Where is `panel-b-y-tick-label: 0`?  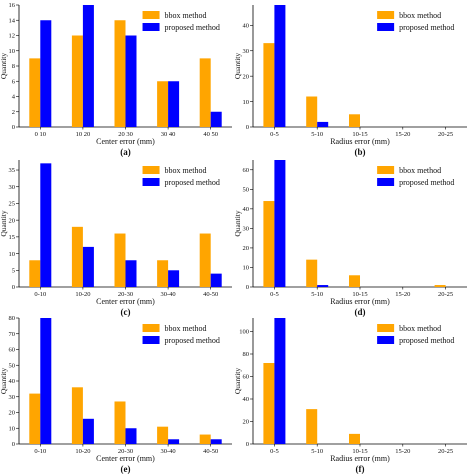 panel-b-y-tick-label: 0 is located at coordinates (247, 127).